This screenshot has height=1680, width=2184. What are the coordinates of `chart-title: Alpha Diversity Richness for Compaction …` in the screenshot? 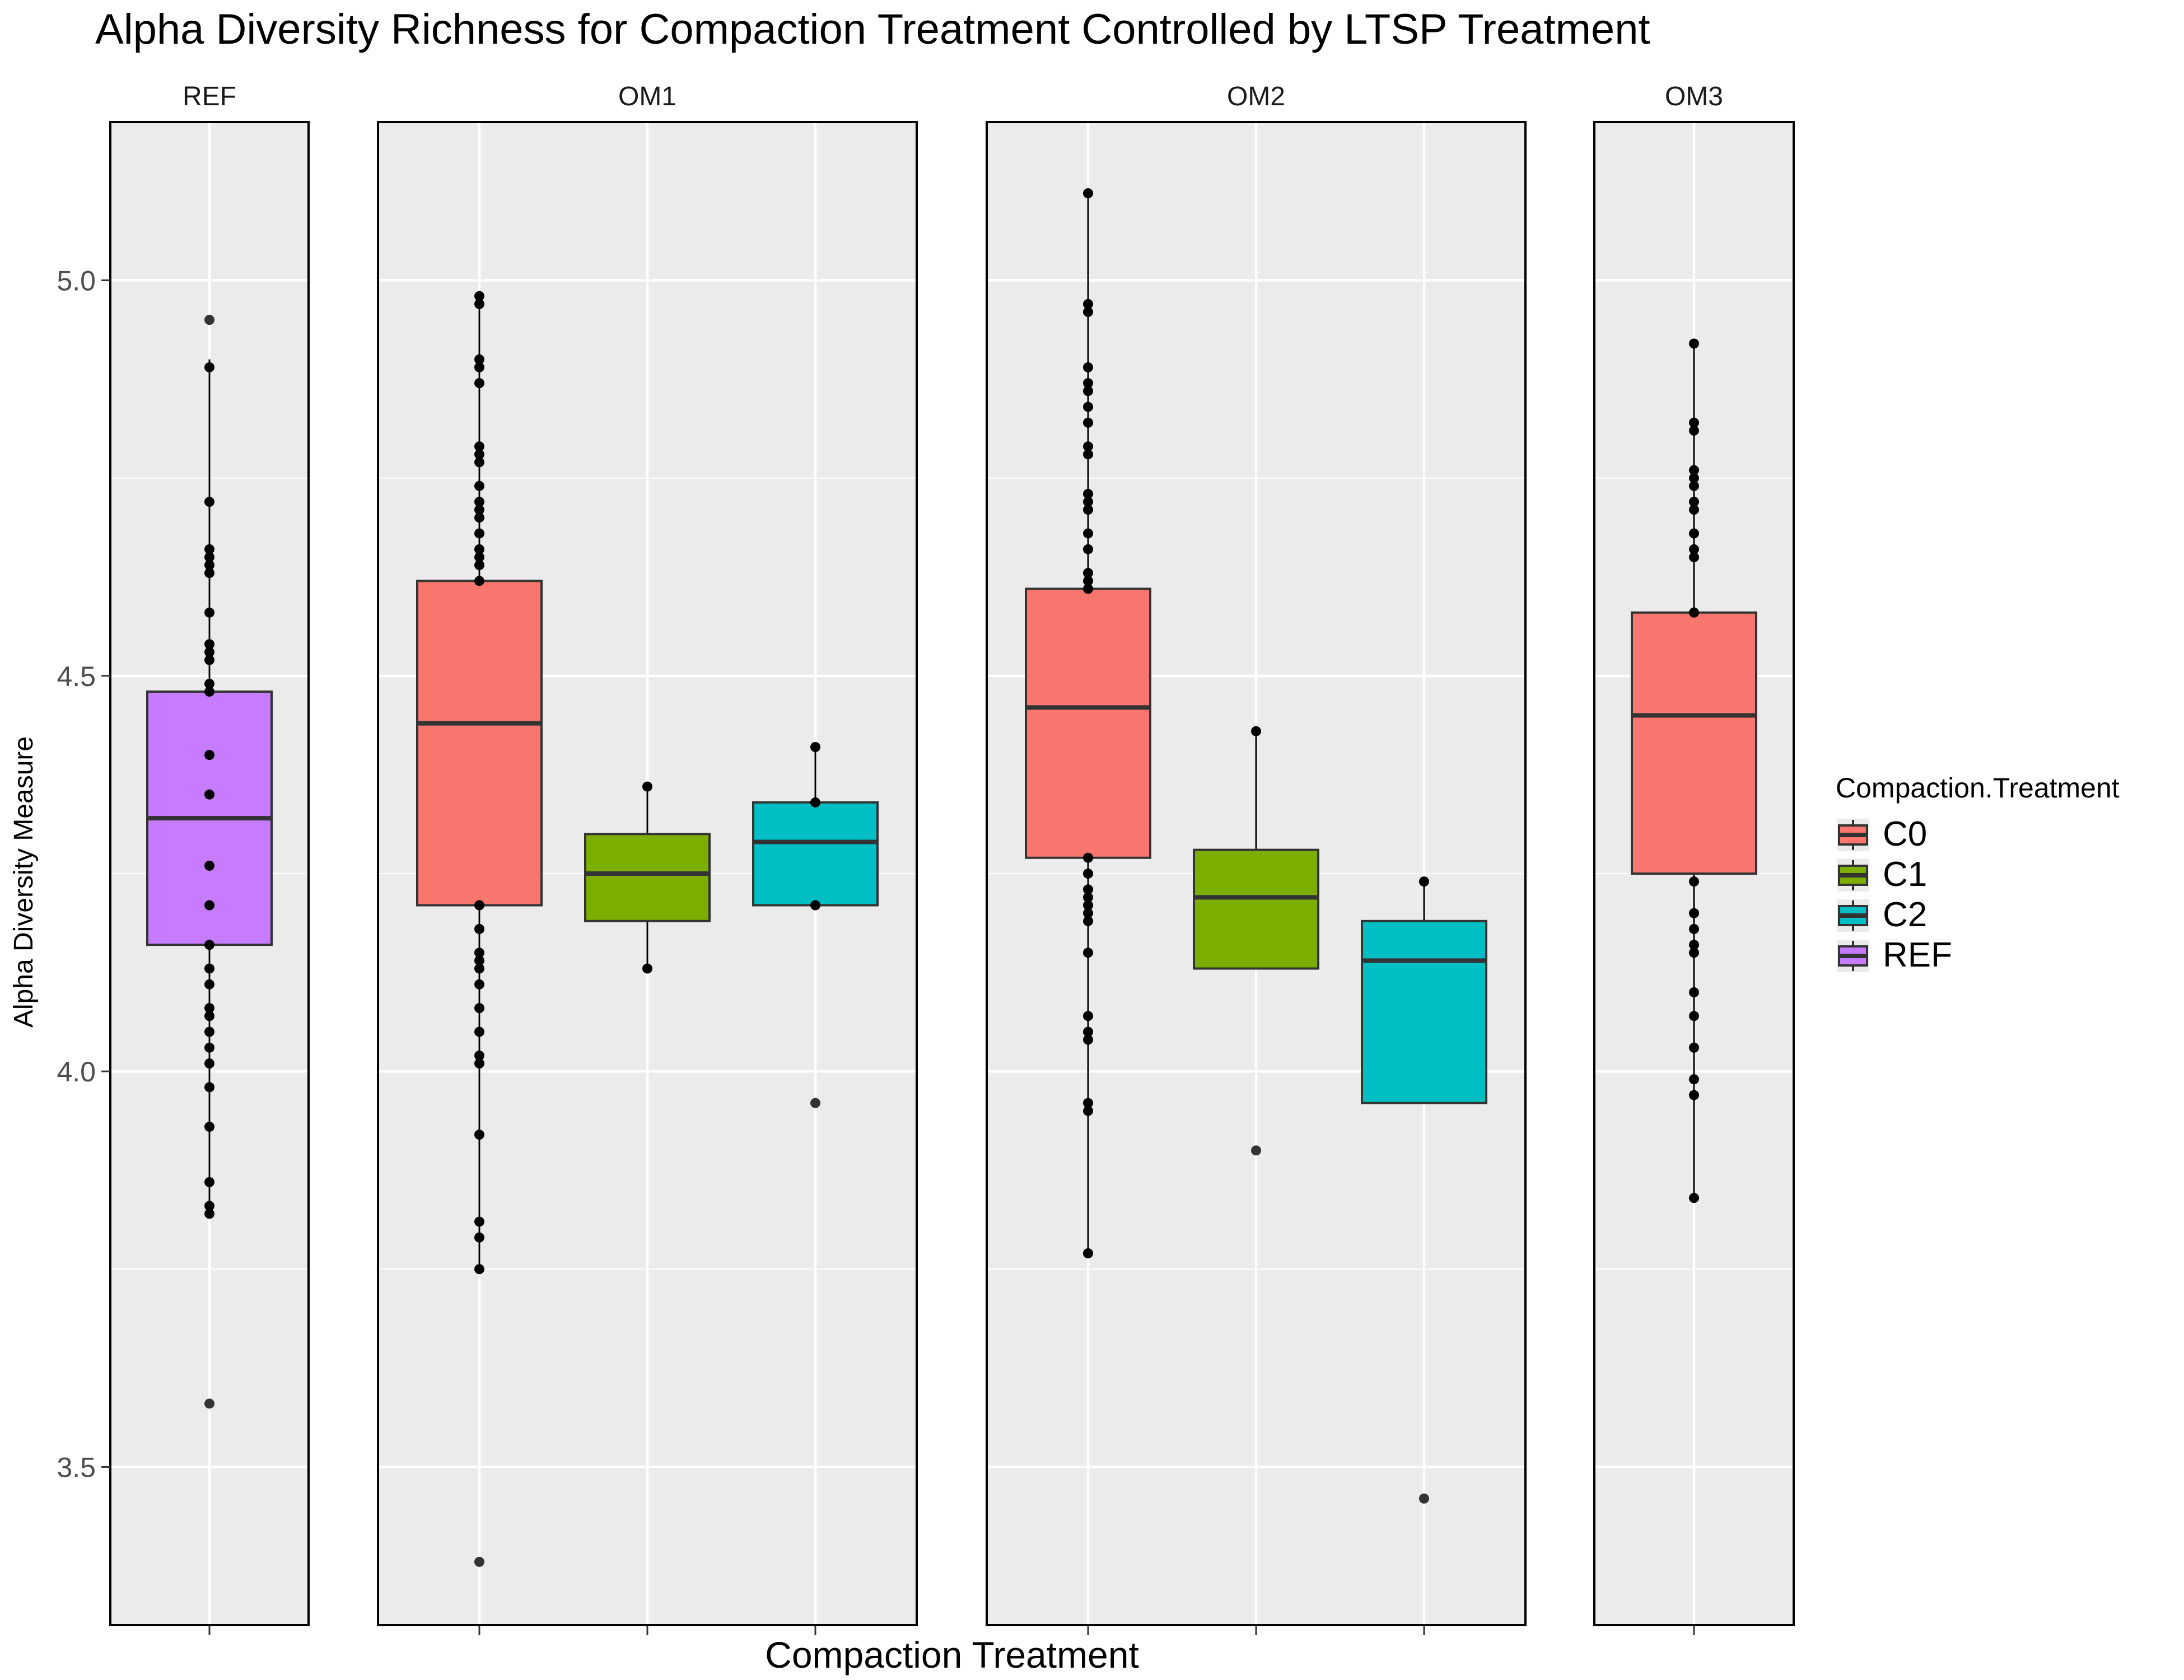 It's located at (873, 30).